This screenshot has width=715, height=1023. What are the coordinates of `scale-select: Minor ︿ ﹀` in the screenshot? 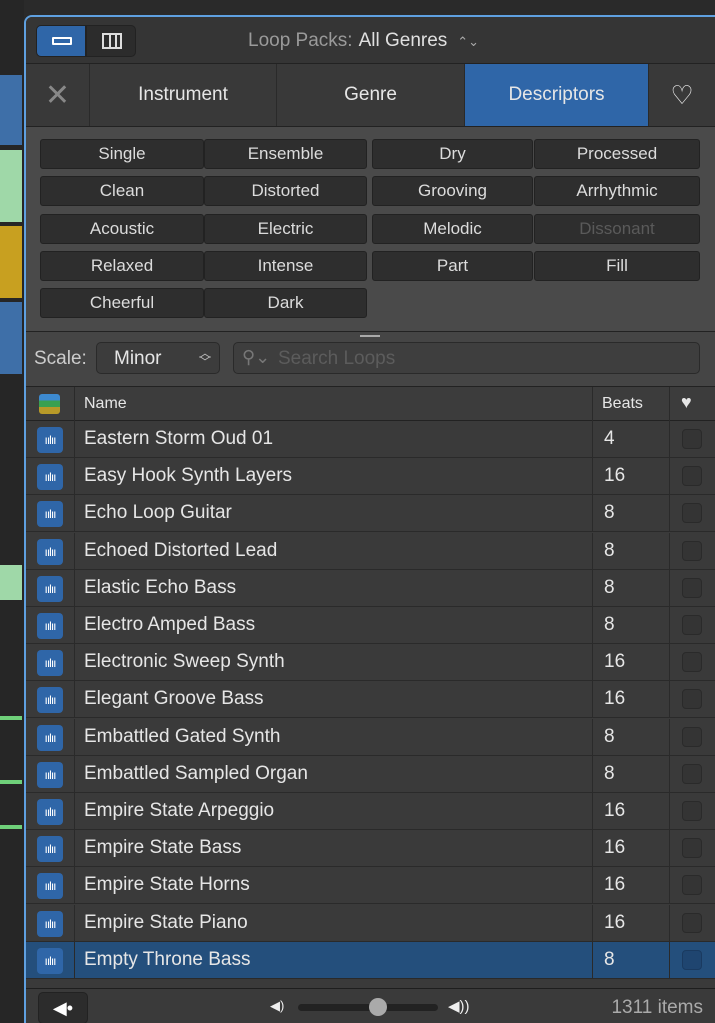 It's located at (158, 358).